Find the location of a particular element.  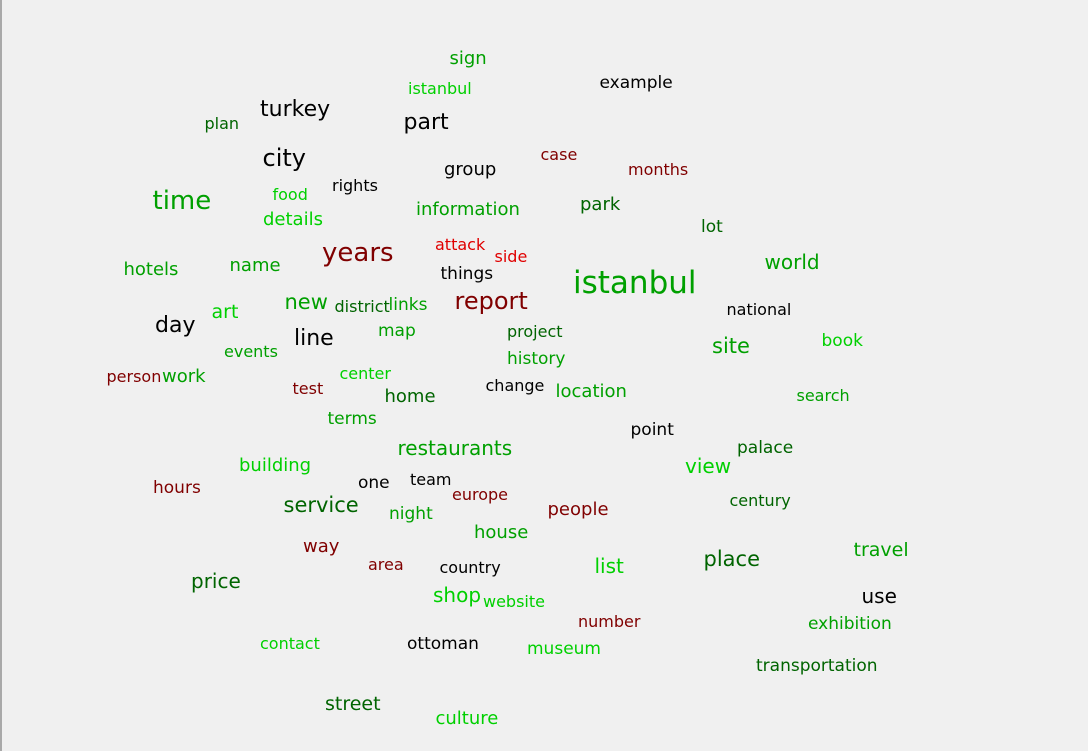

word-work-40: work is located at coordinates (184, 376).